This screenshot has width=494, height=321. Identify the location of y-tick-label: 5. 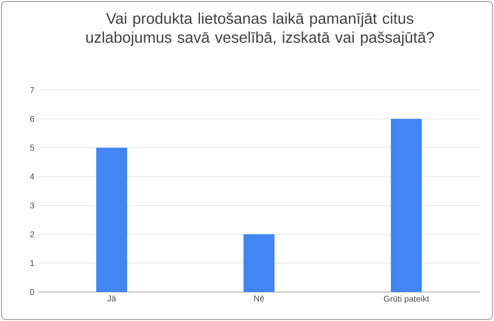
(32, 147).